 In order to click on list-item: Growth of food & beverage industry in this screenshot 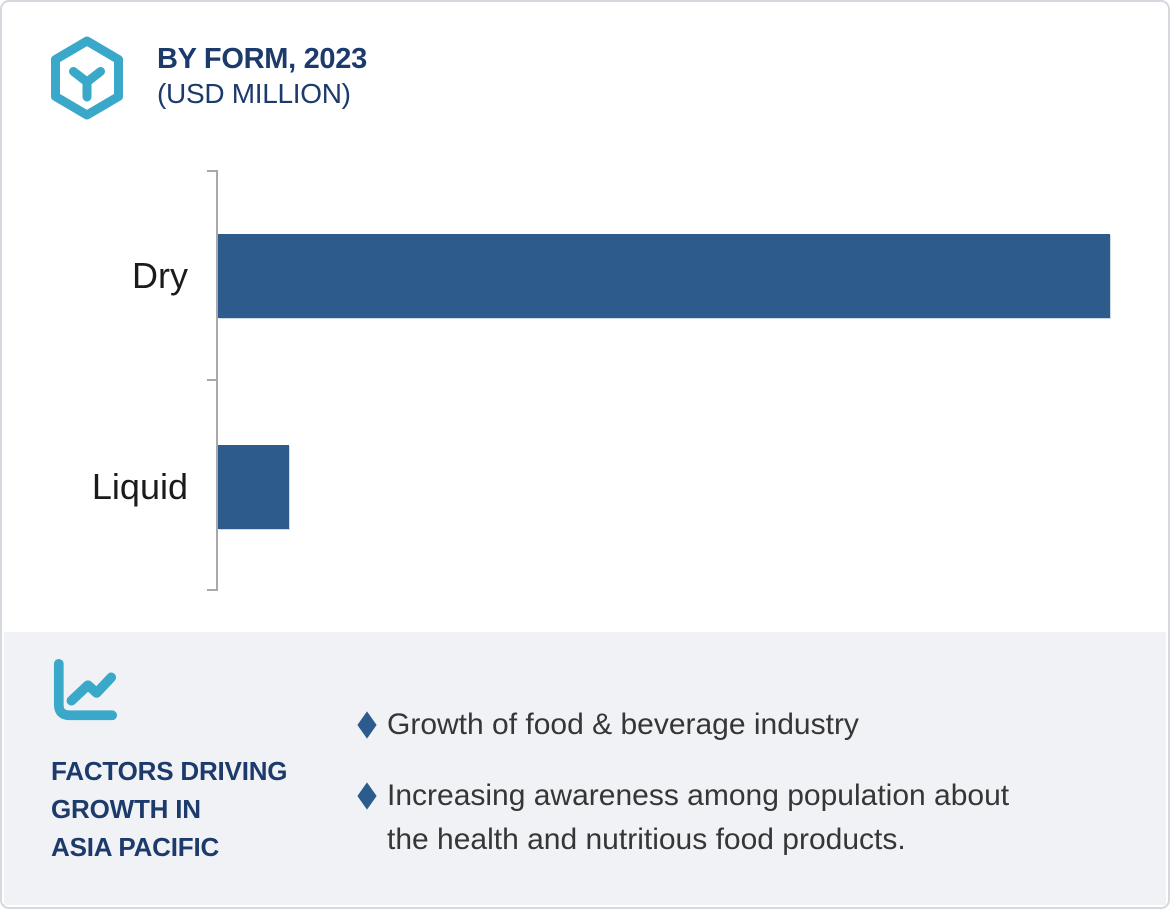, I will do `click(755, 725)`.